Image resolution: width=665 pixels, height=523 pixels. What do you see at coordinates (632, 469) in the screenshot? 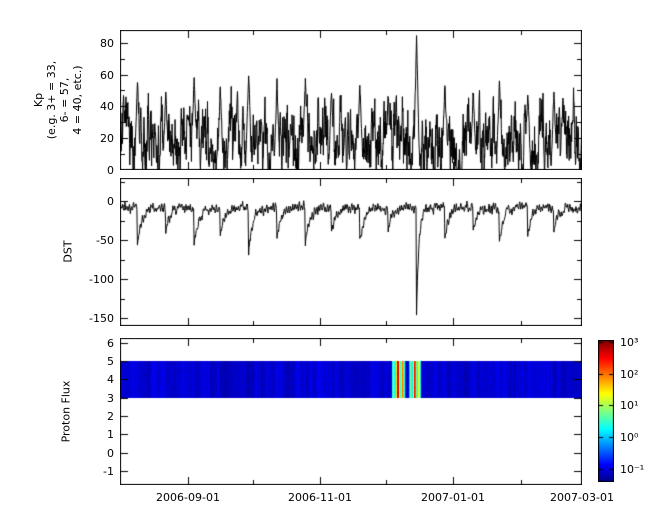
I see `colorbar-tick-label: 10⁻¹` at bounding box center [632, 469].